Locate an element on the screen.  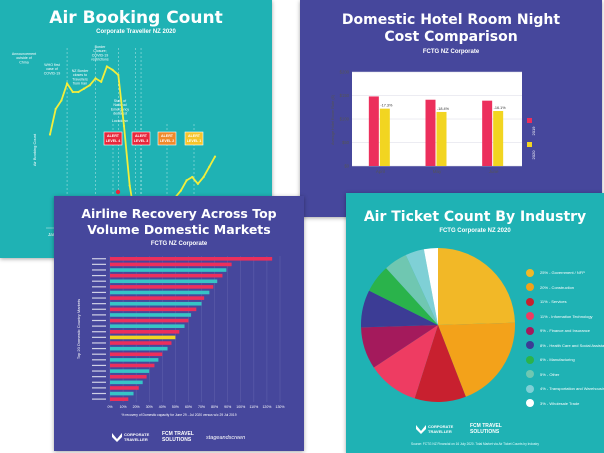
ticket-pie-chart is located at coordinates (438, 325).